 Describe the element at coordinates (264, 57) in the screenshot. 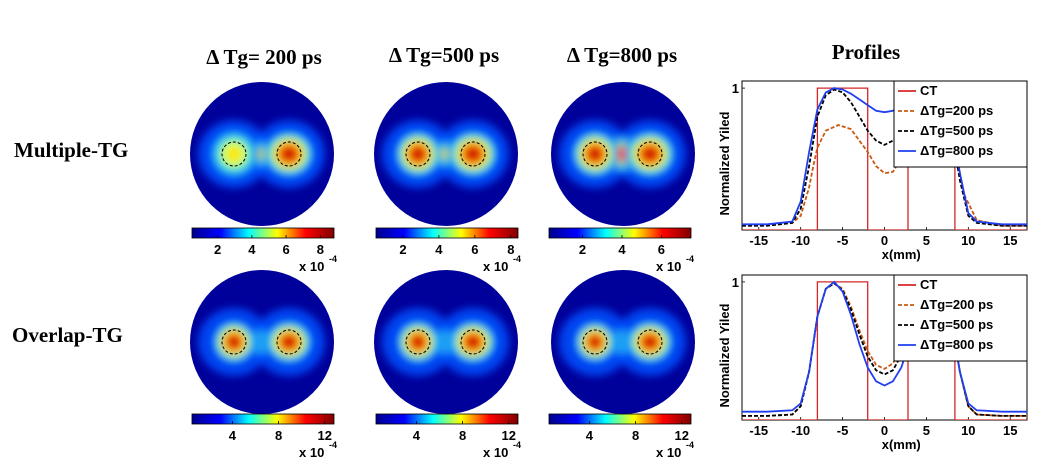

I see `column-title-200ps: Δ Tg= 200 ps` at that location.